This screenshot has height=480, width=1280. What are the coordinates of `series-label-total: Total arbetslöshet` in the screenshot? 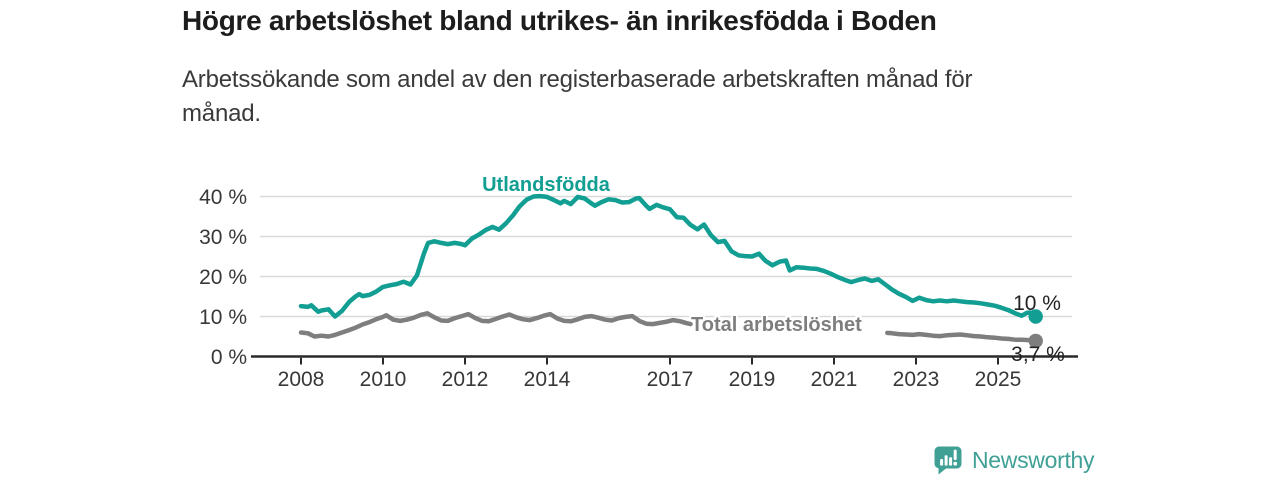 It's located at (776, 325).